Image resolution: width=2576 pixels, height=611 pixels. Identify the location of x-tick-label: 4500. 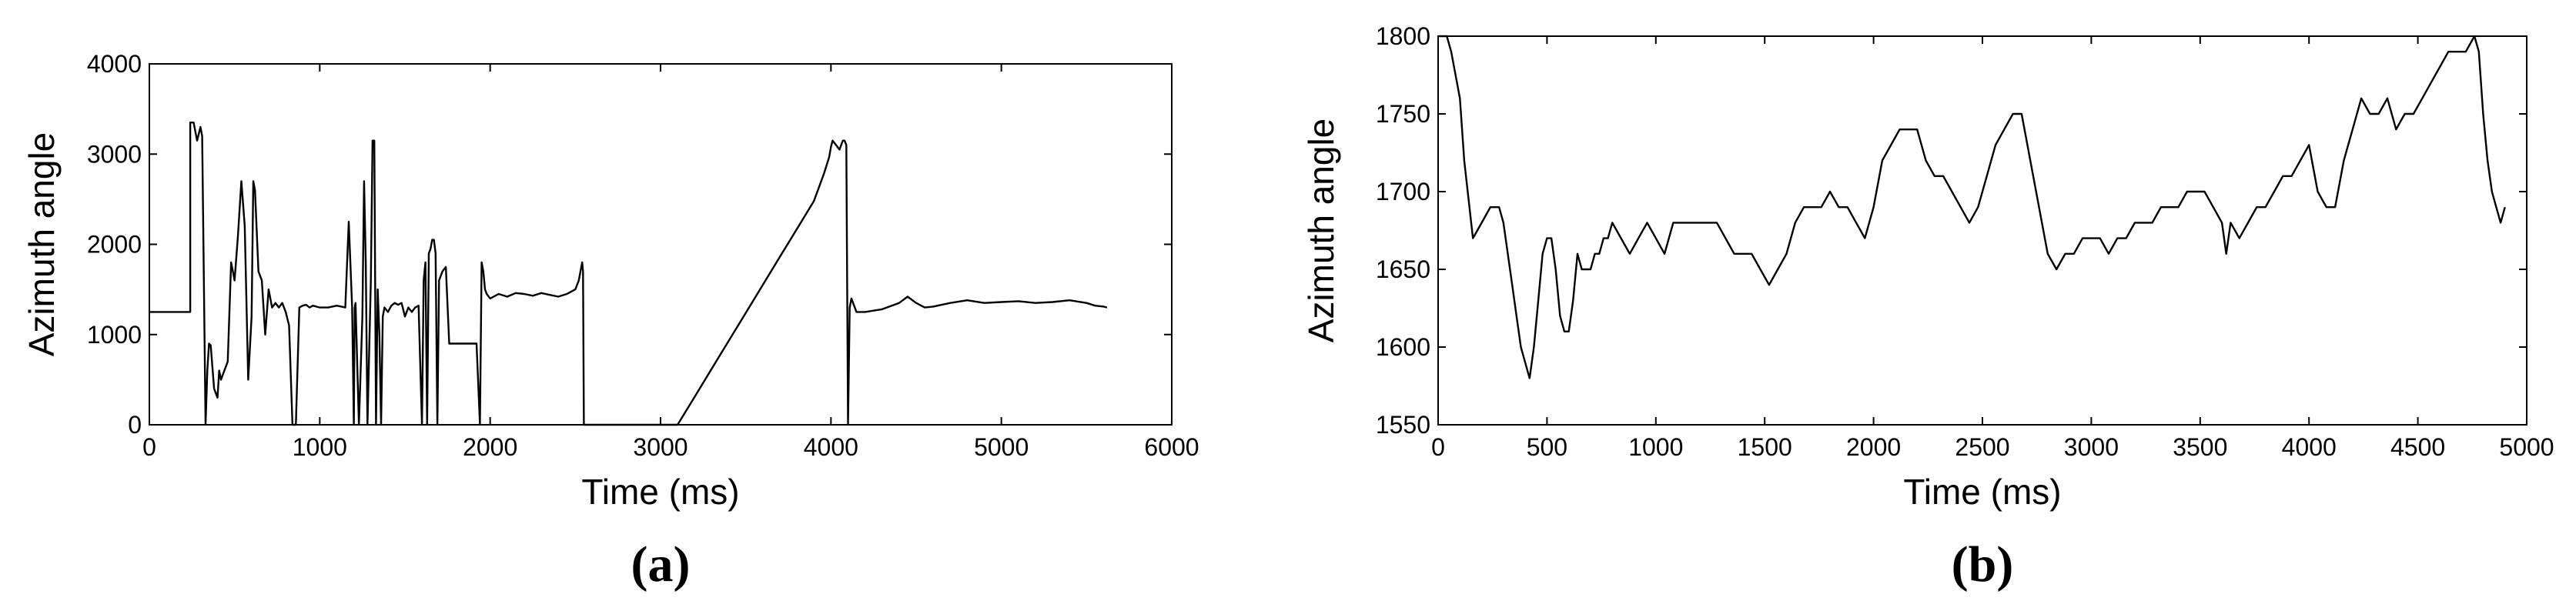
(2418, 447).